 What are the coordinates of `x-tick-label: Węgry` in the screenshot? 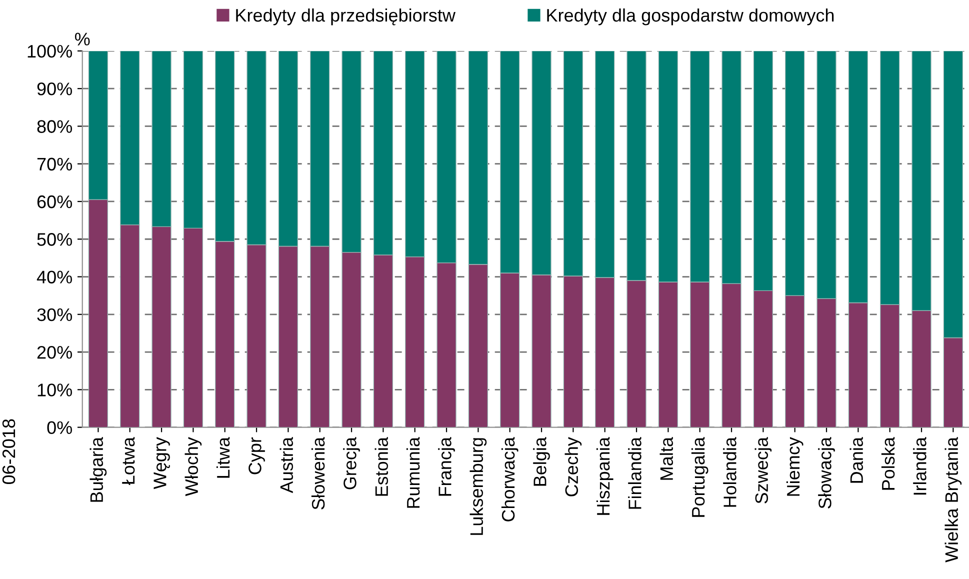 It's located at (162, 463).